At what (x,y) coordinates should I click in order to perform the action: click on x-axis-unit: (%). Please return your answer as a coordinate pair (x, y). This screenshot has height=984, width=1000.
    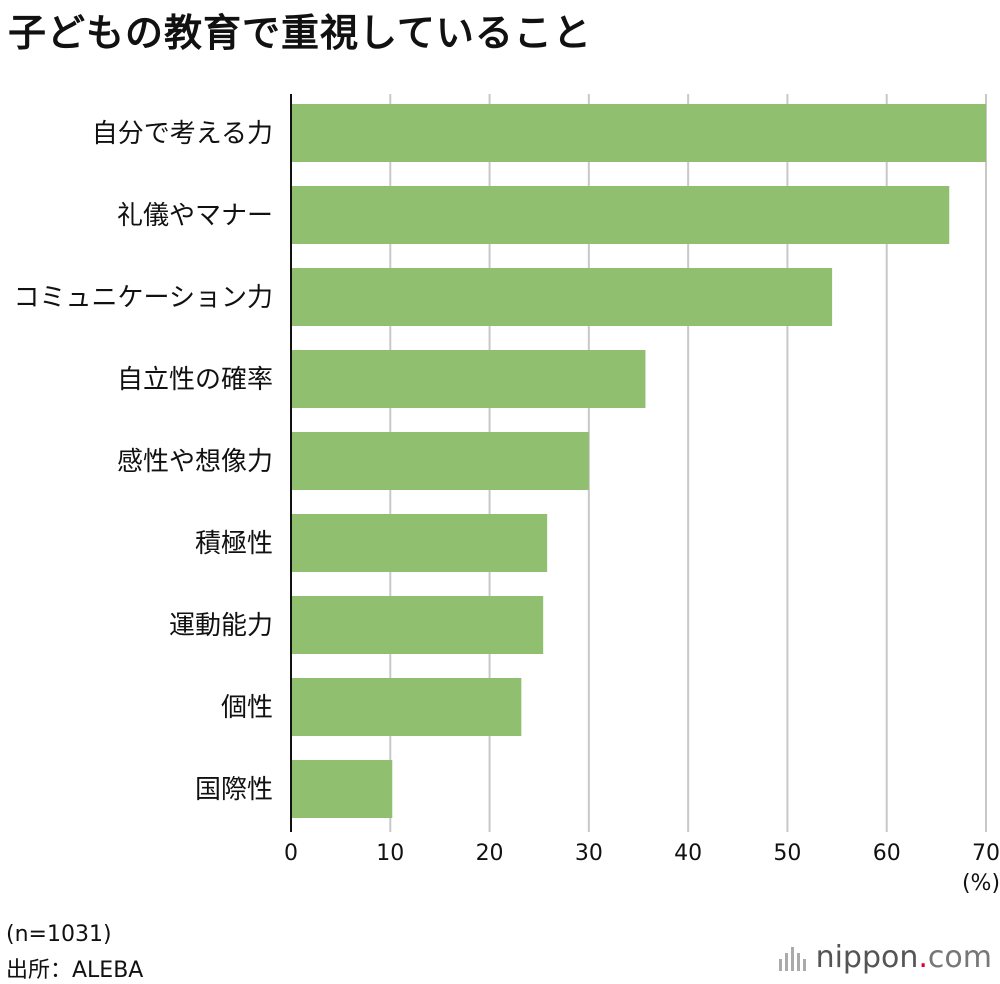
    Looking at the image, I should click on (981, 883).